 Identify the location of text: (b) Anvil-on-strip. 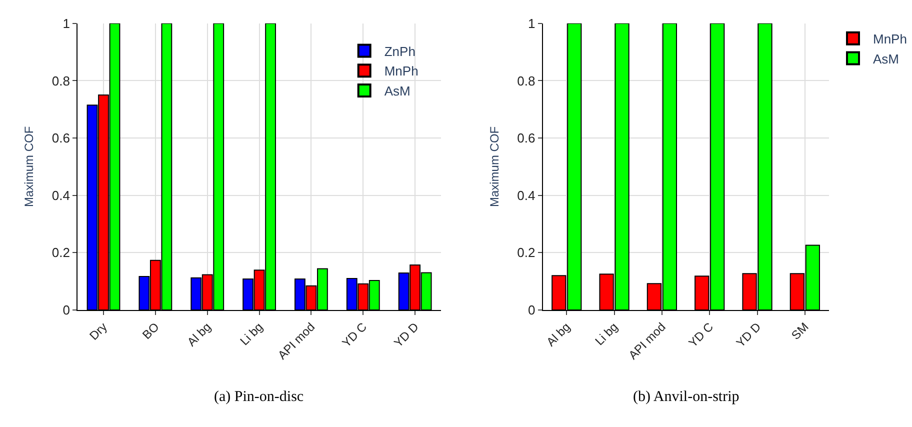
(686, 397).